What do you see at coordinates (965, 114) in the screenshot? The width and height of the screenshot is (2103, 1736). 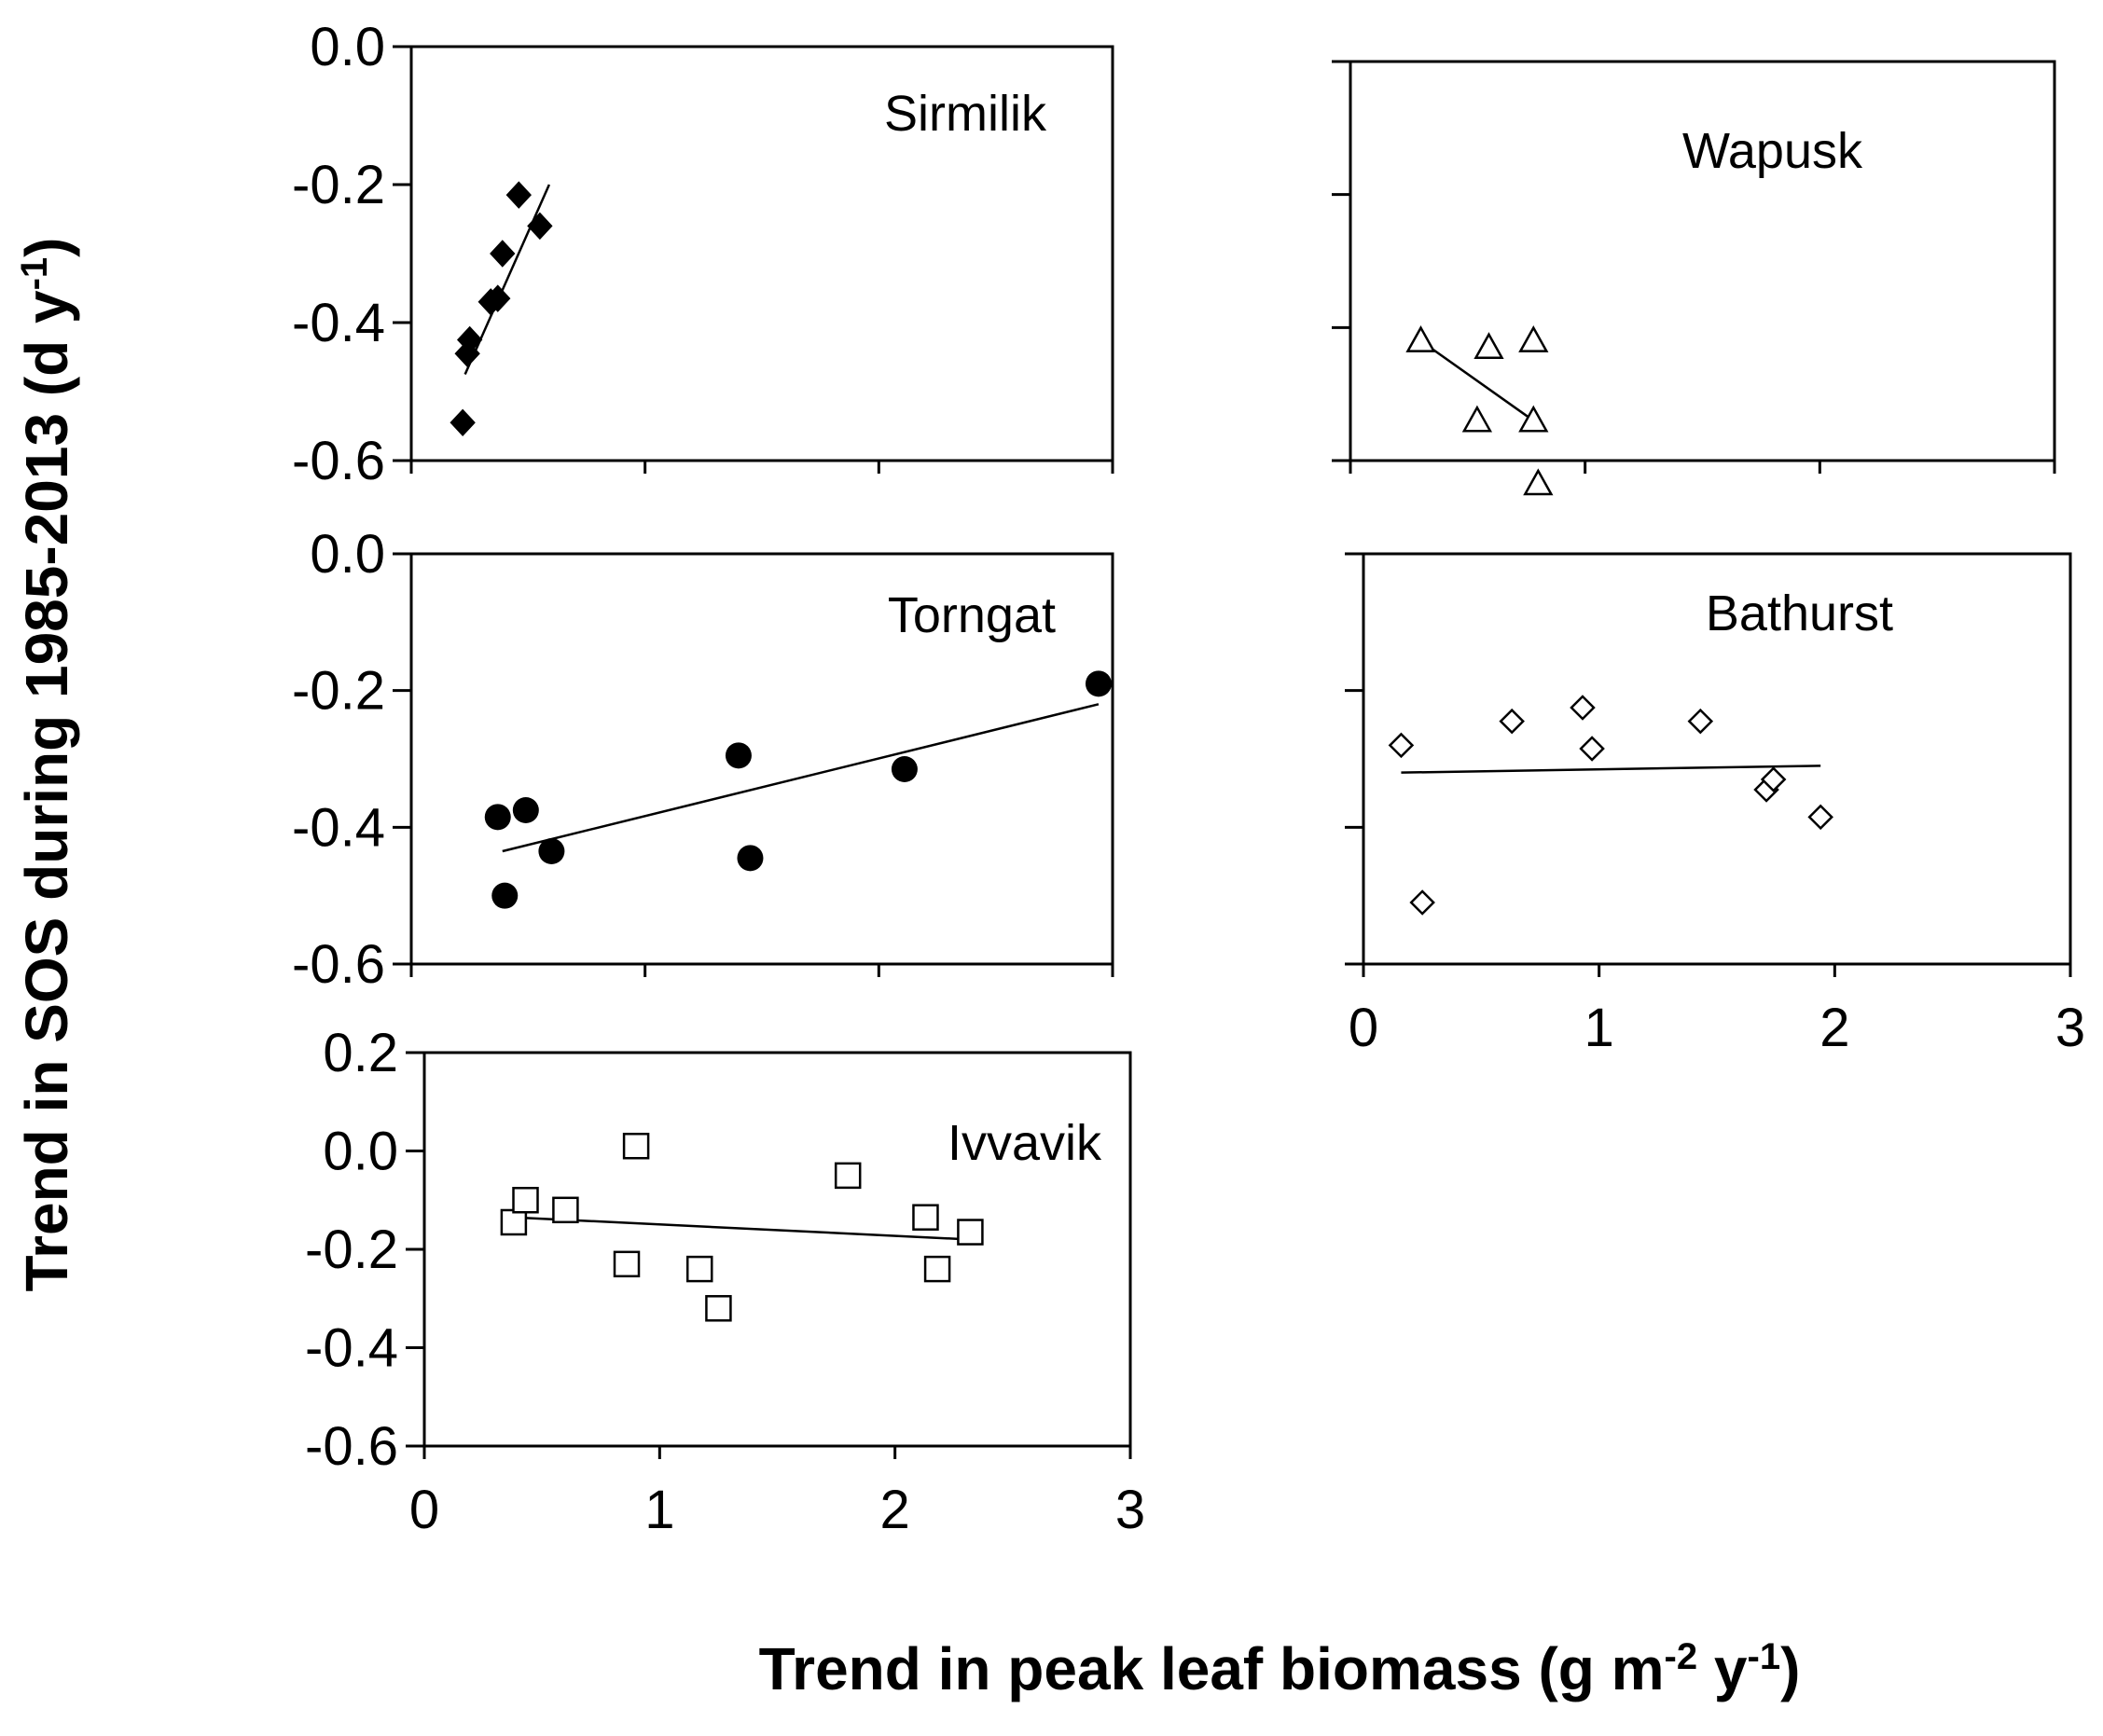 I see `panel-title: Sirmilik` at bounding box center [965, 114].